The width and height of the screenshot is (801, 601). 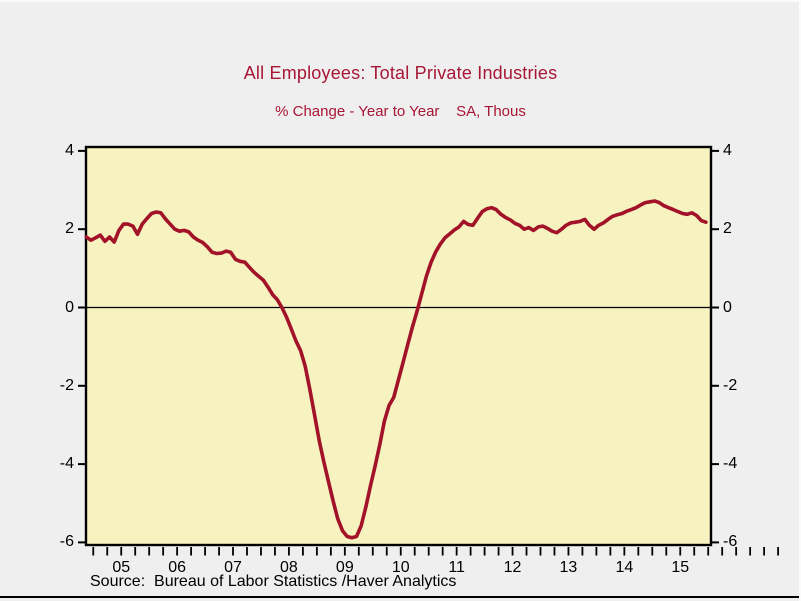 What do you see at coordinates (456, 567) in the screenshot?
I see `x-axis-year-label: 11` at bounding box center [456, 567].